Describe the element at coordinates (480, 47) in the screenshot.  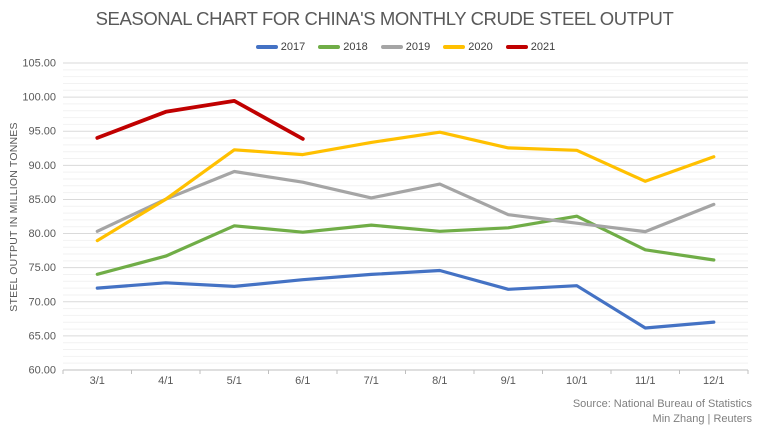
I see `legend-label: 2020` at that location.